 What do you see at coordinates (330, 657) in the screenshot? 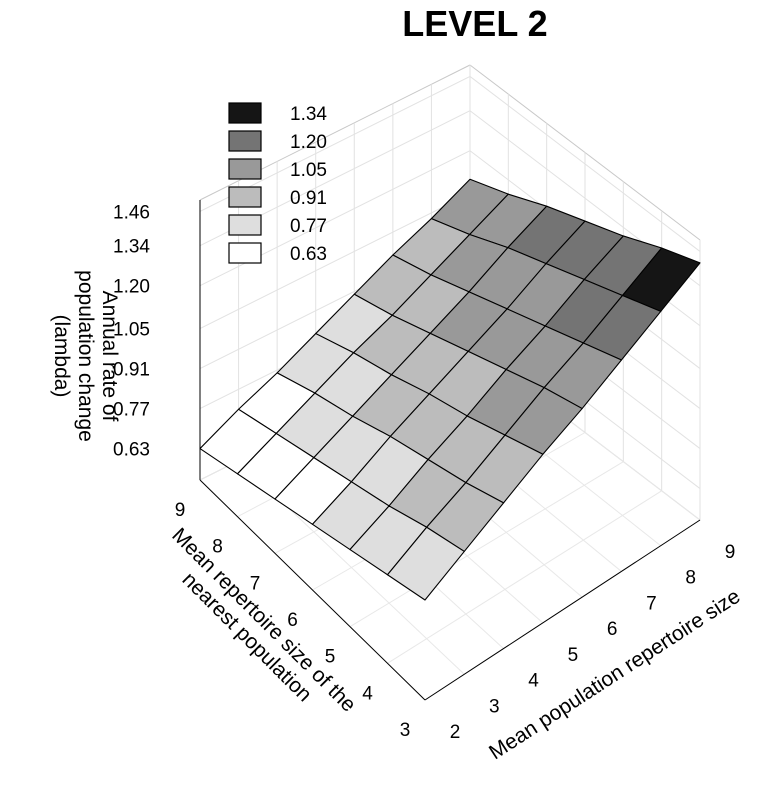
I see `y-tick-label: 5` at bounding box center [330, 657].